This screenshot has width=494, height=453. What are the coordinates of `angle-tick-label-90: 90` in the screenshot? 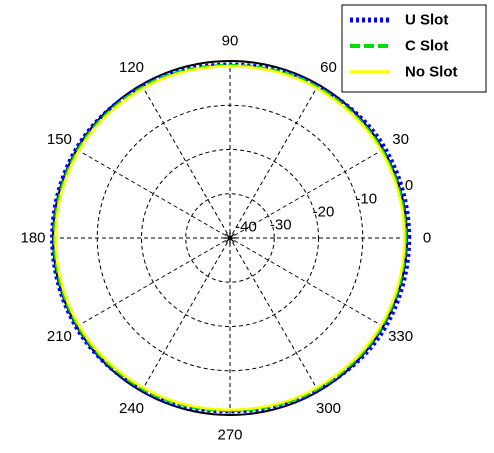 It's located at (230, 41).